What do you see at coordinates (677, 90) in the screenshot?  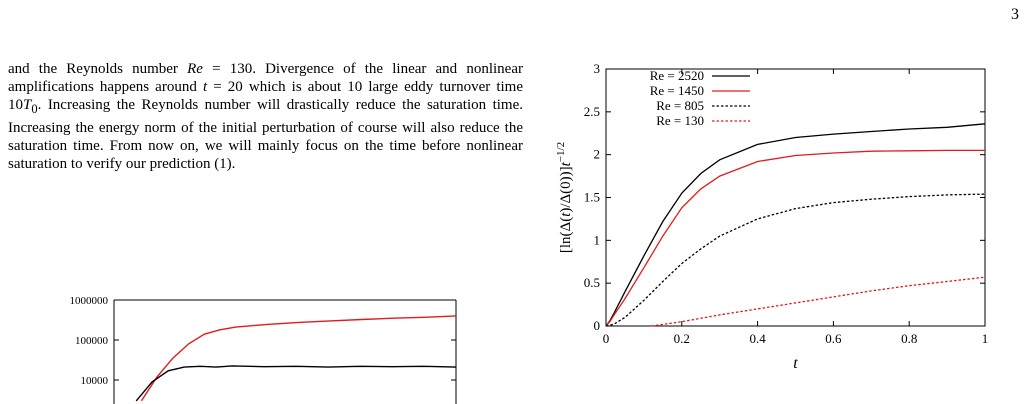 I see `legend-label-1: Re = 1450` at bounding box center [677, 90].